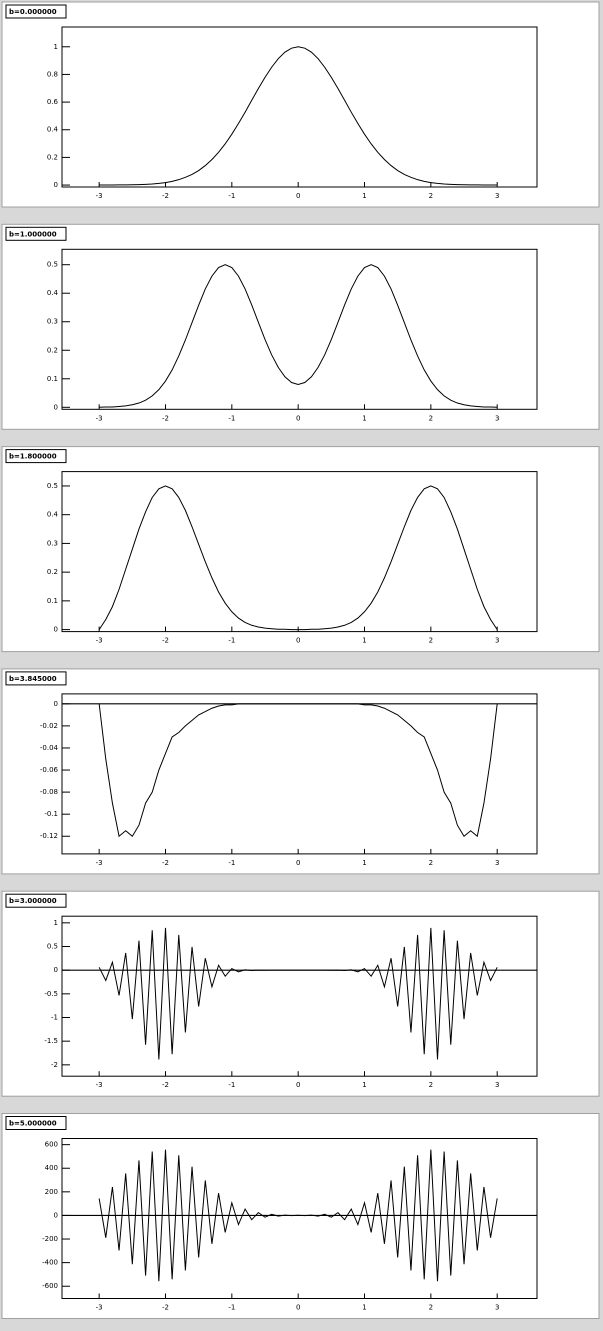  I want to click on y-tick-label: -0.06, so click(49, 770).